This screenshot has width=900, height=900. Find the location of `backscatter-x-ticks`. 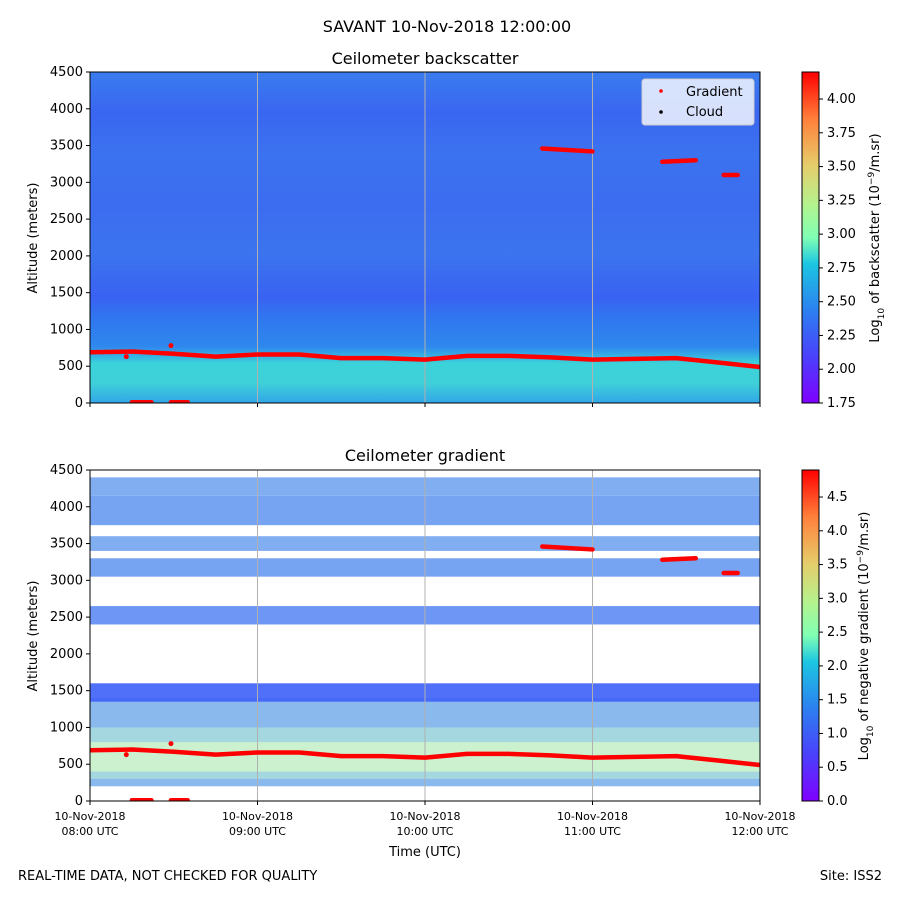

backscatter-x-ticks is located at coordinates (425, 405).